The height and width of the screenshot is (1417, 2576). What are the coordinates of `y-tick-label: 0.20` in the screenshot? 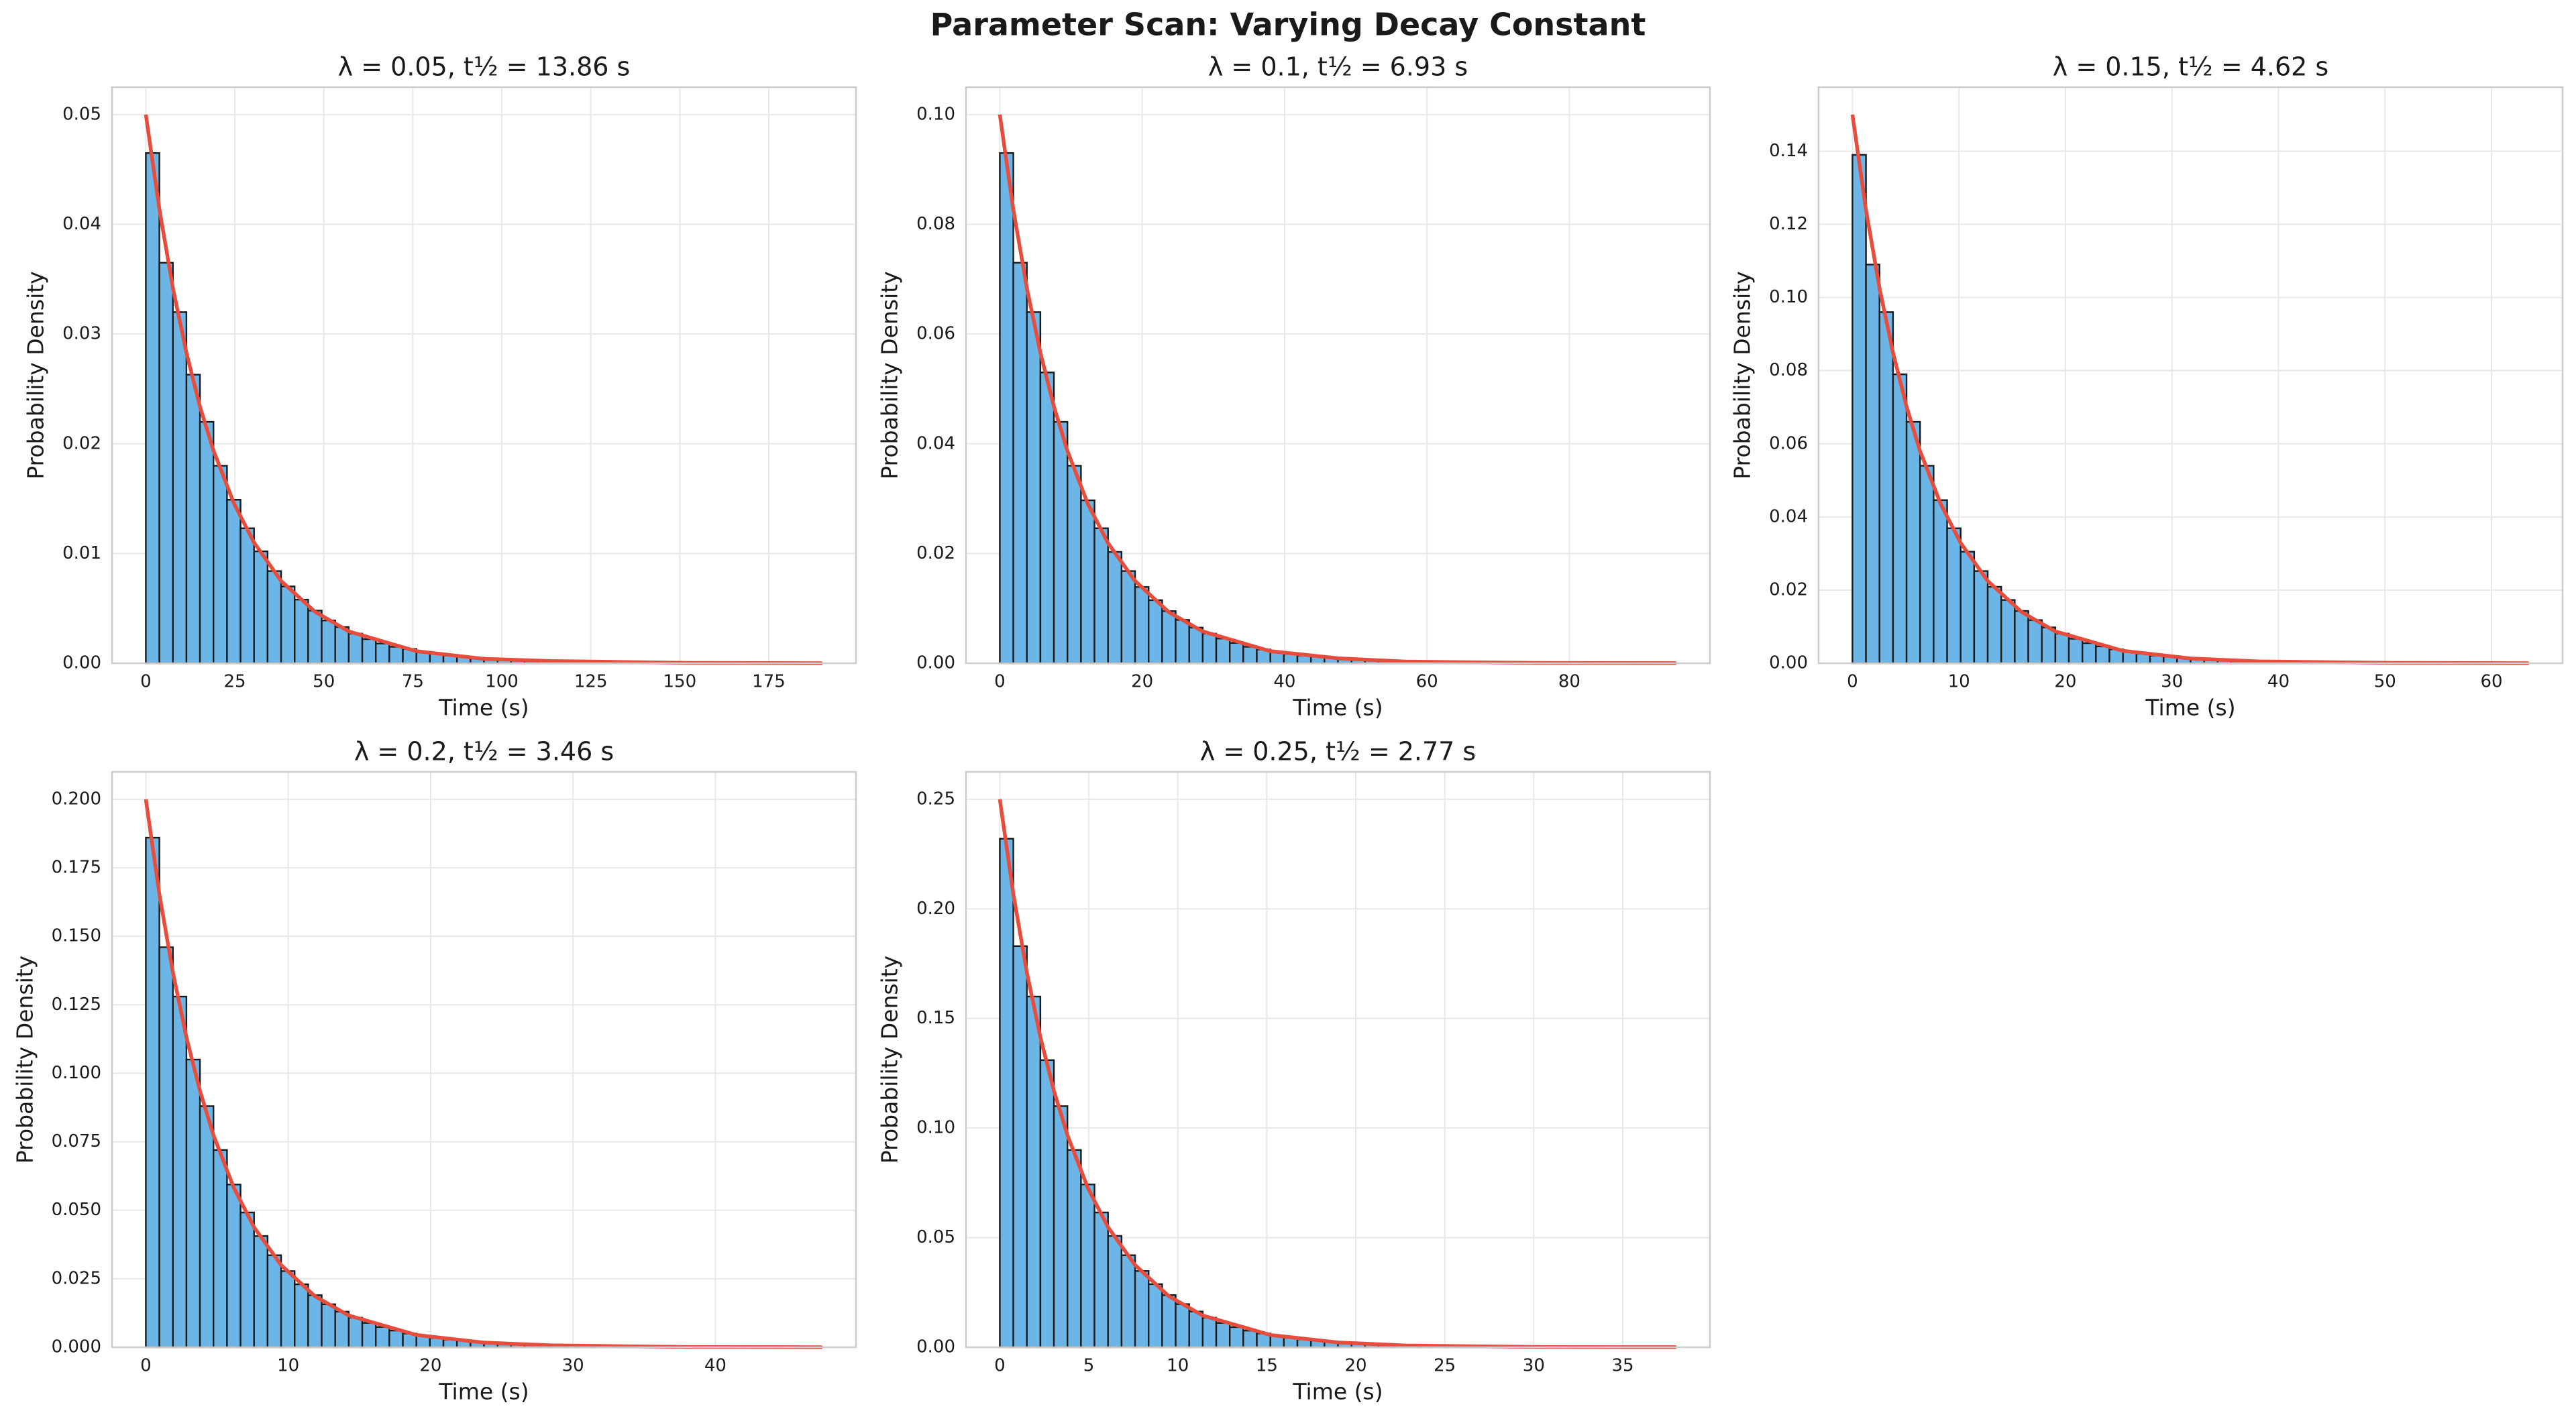 It's located at (935, 909).